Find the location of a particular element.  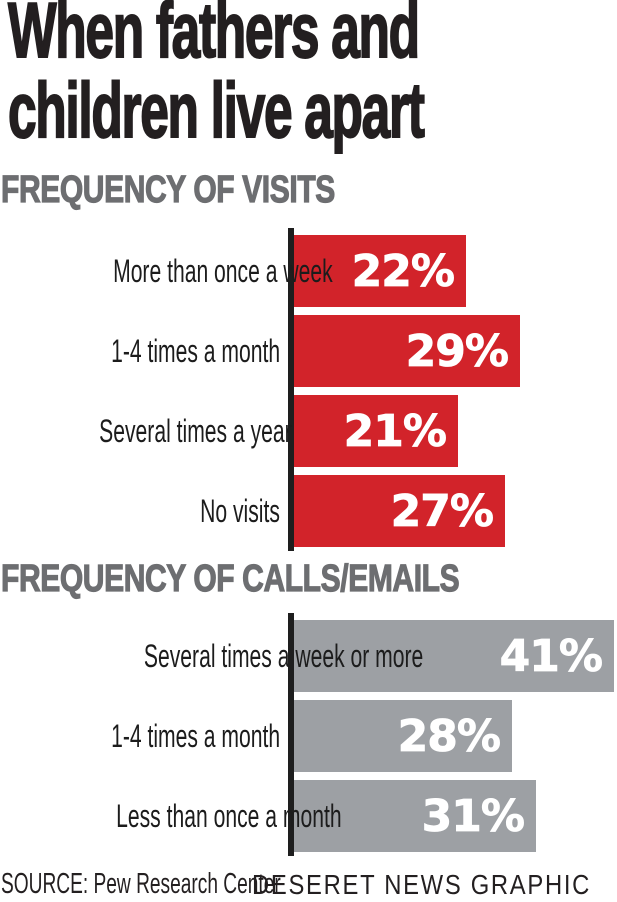

chart-row: Less than once a month 31% is located at coordinates (308, 816).